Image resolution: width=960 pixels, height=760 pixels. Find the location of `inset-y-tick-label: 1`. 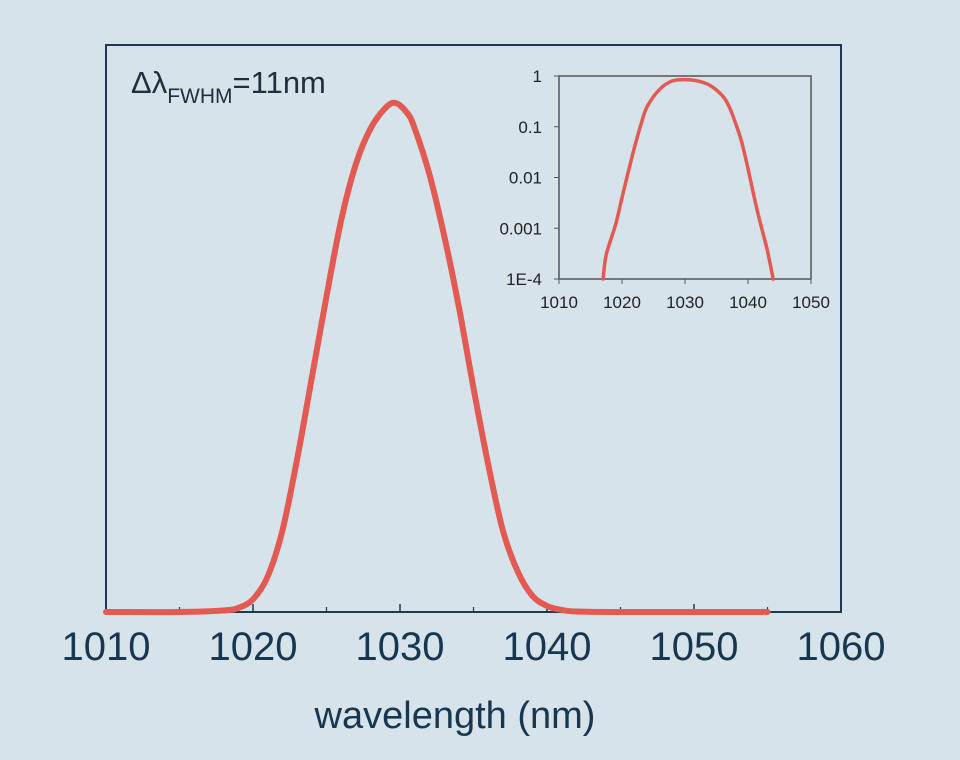

inset-y-tick-label: 1 is located at coordinates (537, 76).